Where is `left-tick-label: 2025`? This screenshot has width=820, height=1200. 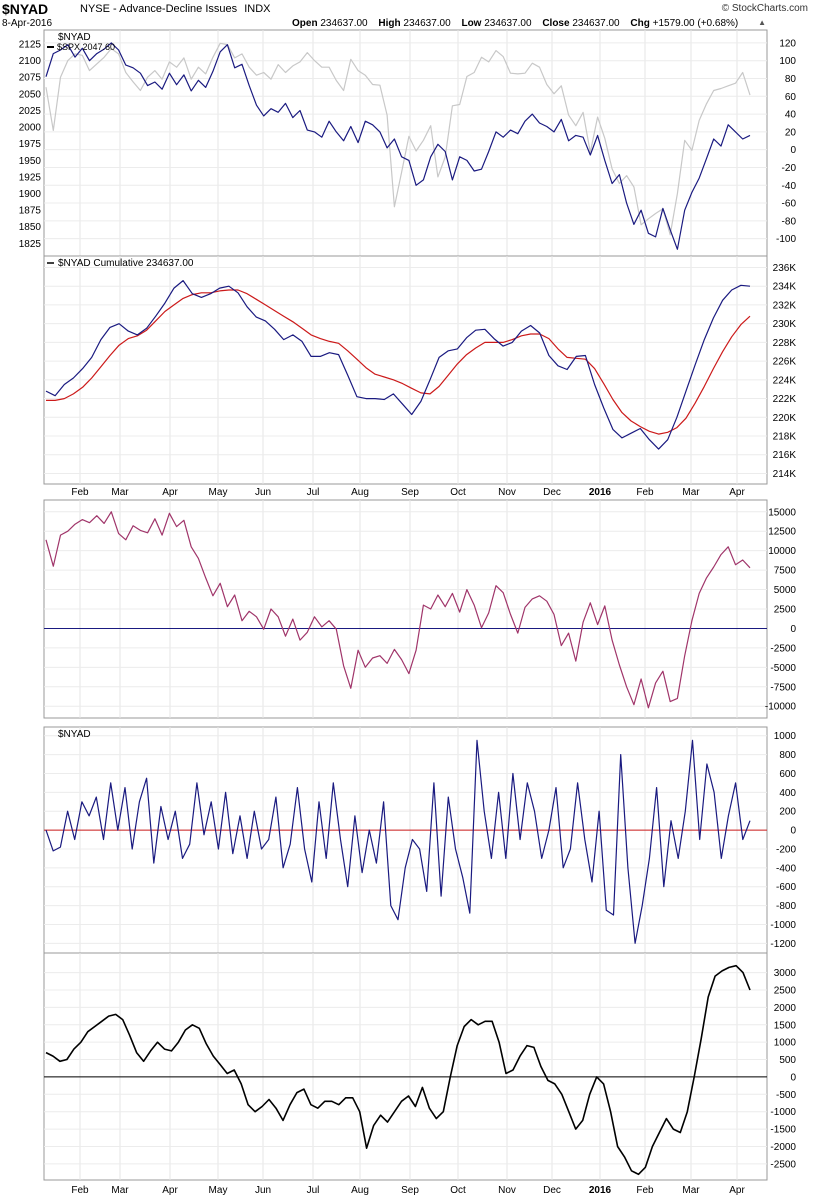 left-tick-label: 2025 is located at coordinates (30, 111).